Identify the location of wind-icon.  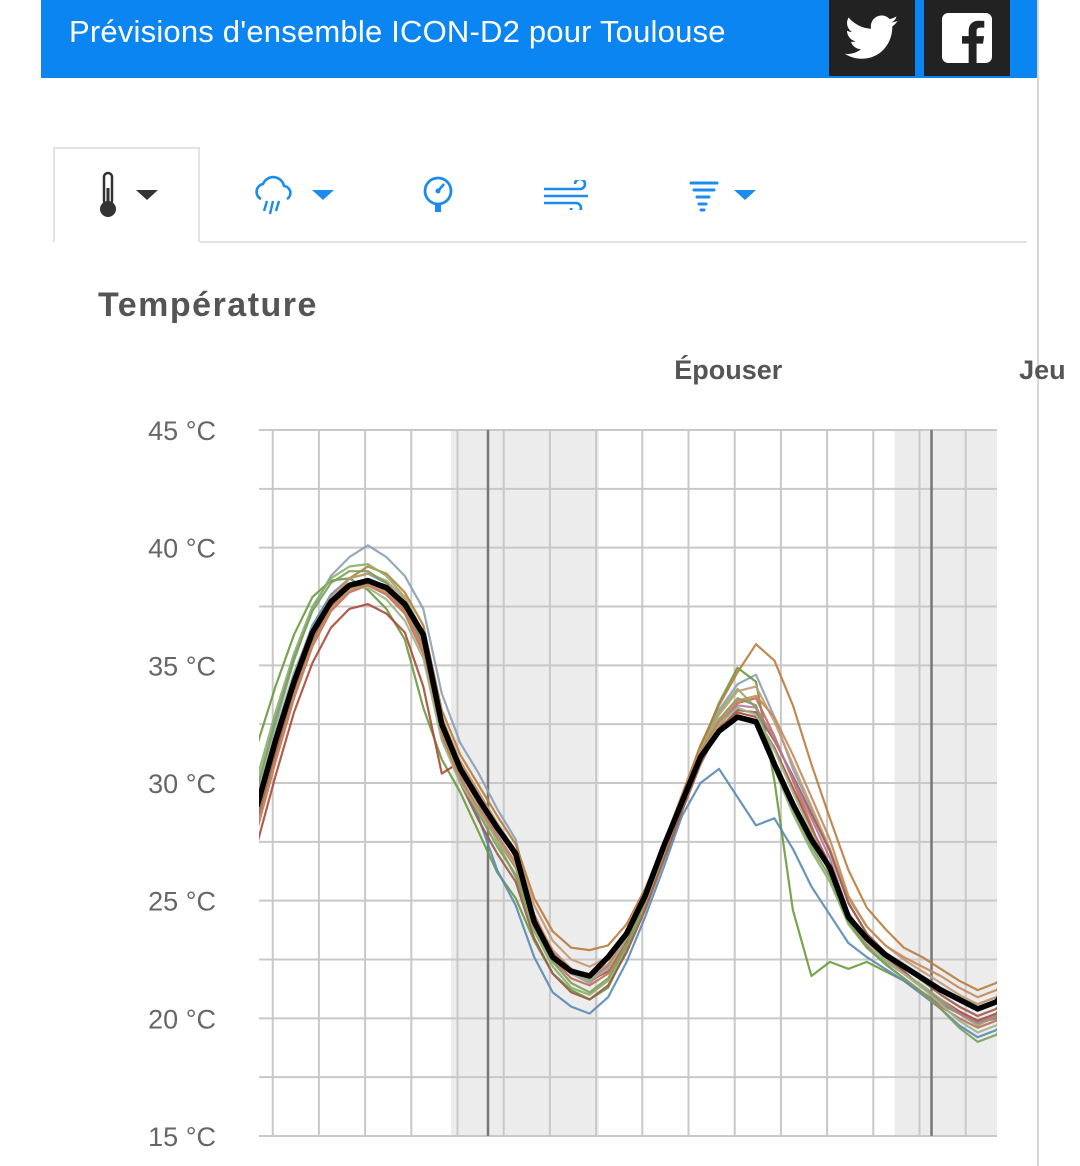
(566, 195).